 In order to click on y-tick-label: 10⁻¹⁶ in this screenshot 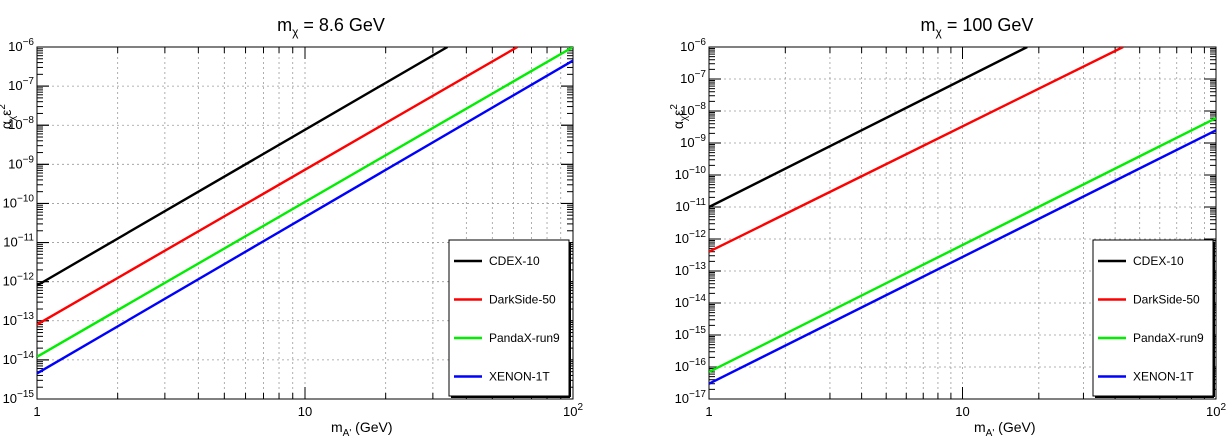, I will do `click(691, 365)`.